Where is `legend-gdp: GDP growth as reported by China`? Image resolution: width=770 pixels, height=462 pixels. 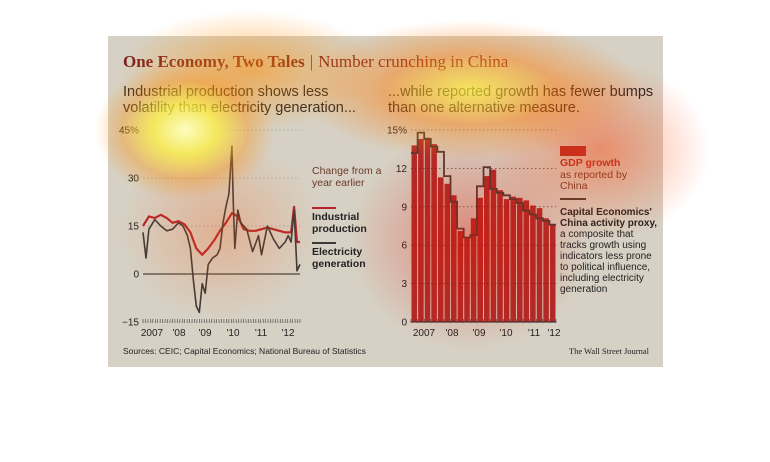
legend-gdp: GDP growth as reported by China is located at coordinates (594, 174).